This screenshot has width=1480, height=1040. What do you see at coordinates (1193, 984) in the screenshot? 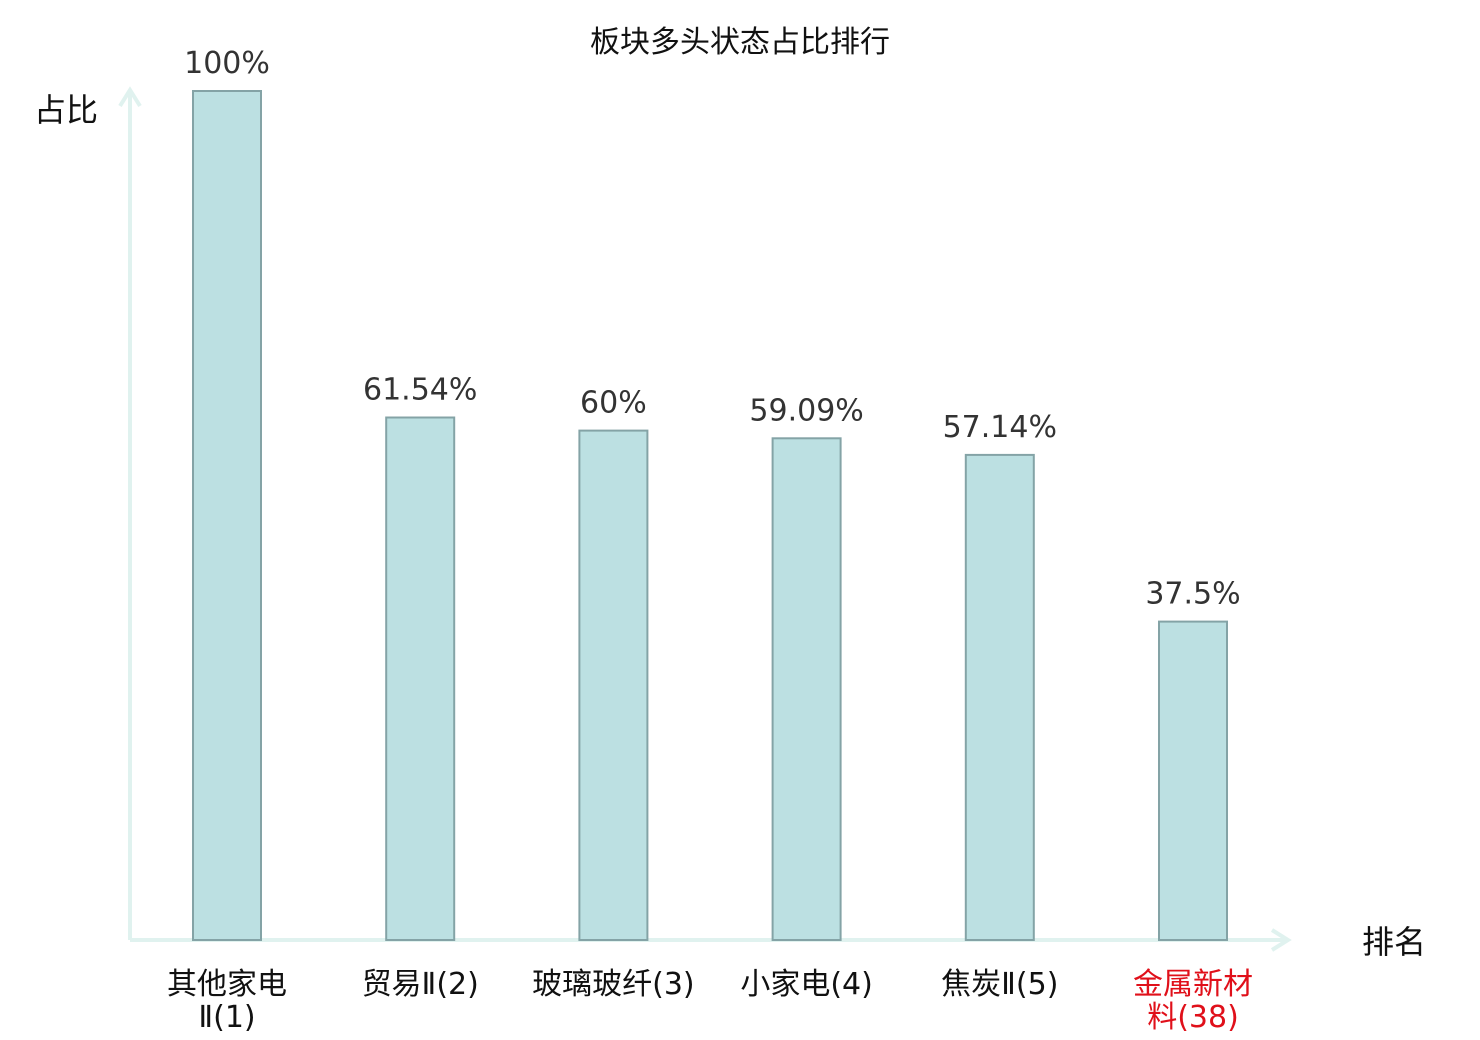
I see `x-tick-label: 金属新材` at bounding box center [1193, 984].